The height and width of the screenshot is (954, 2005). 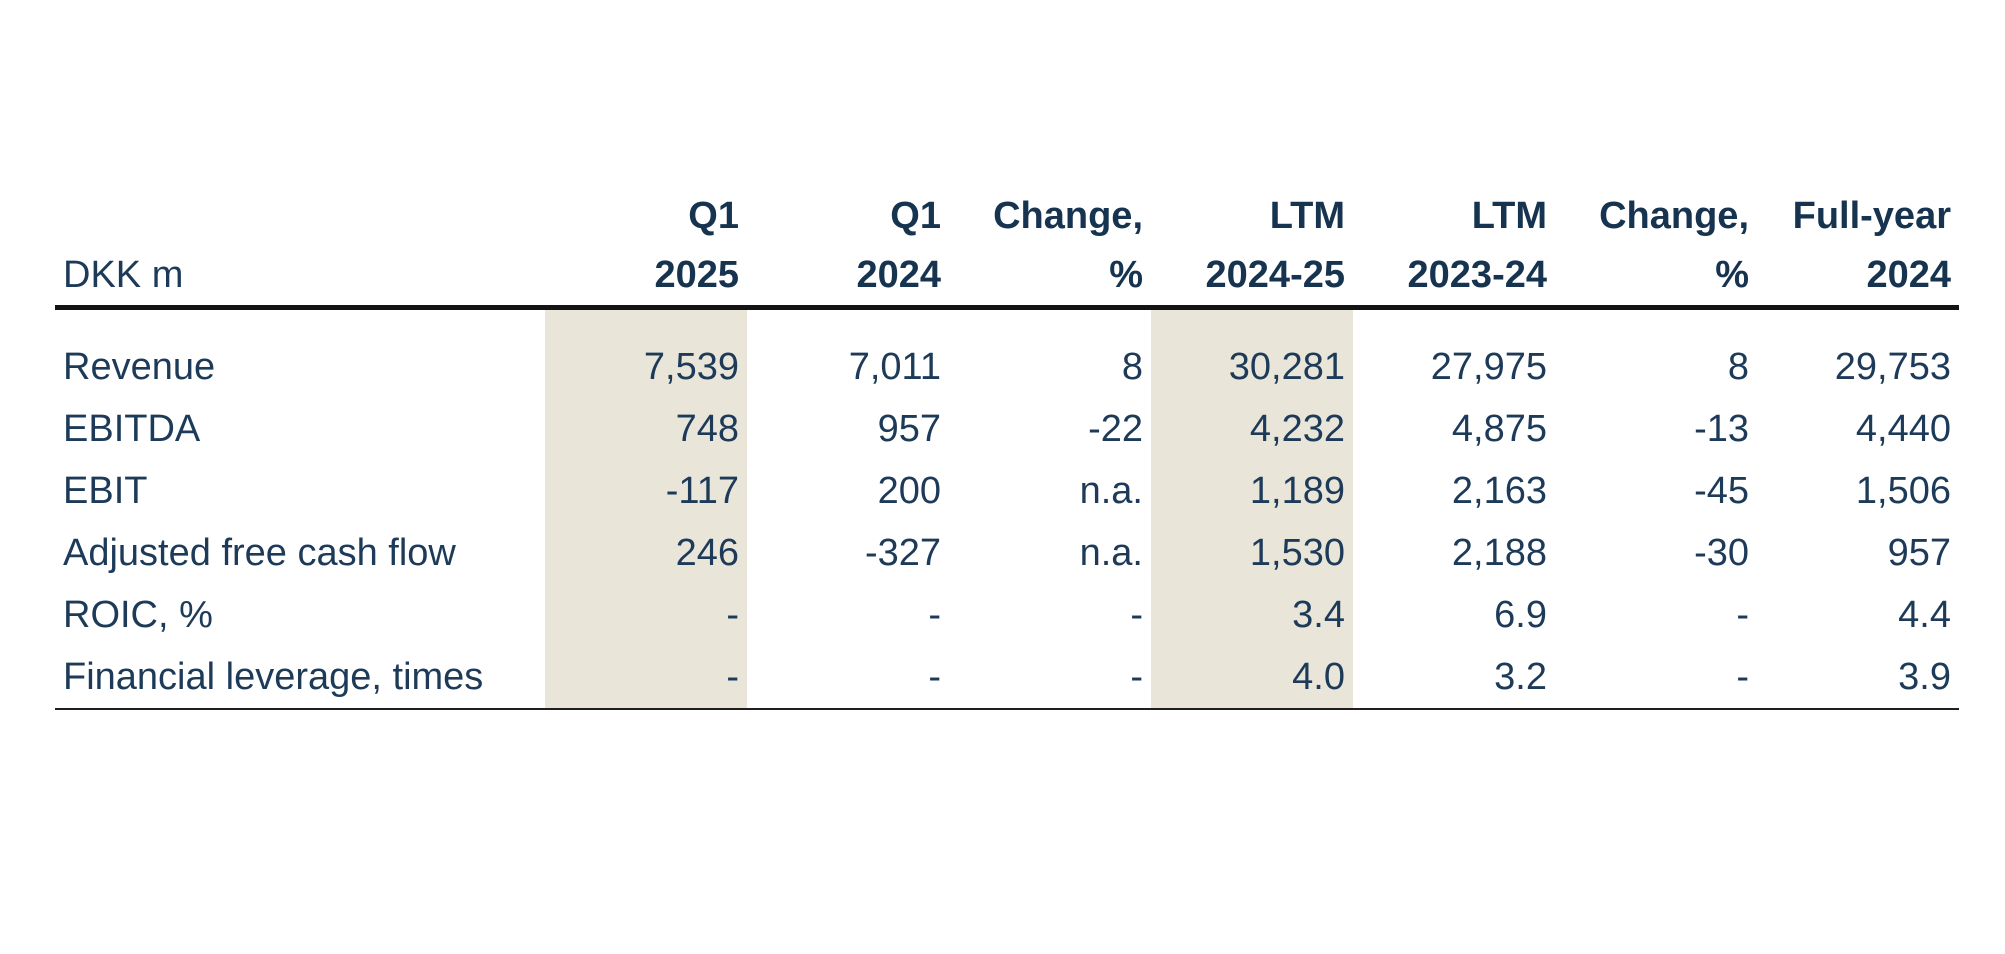 I want to click on table-cell: 7,011, so click(x=894, y=366).